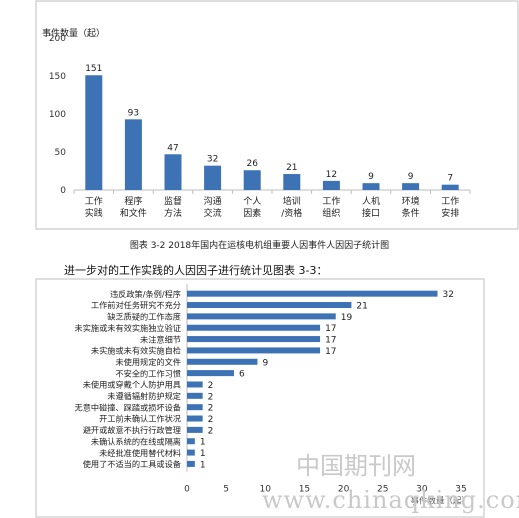  Describe the element at coordinates (450, 213) in the screenshot. I see `chart-1-category-label: 安排` at that location.